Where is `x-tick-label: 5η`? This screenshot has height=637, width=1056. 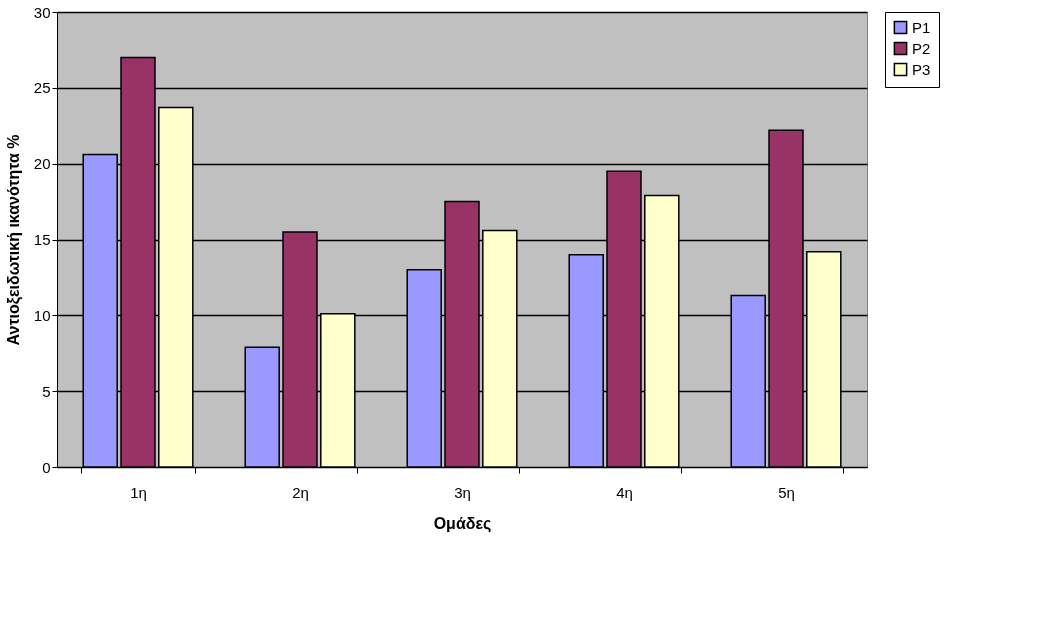 x-tick-label: 5η is located at coordinates (786, 492).